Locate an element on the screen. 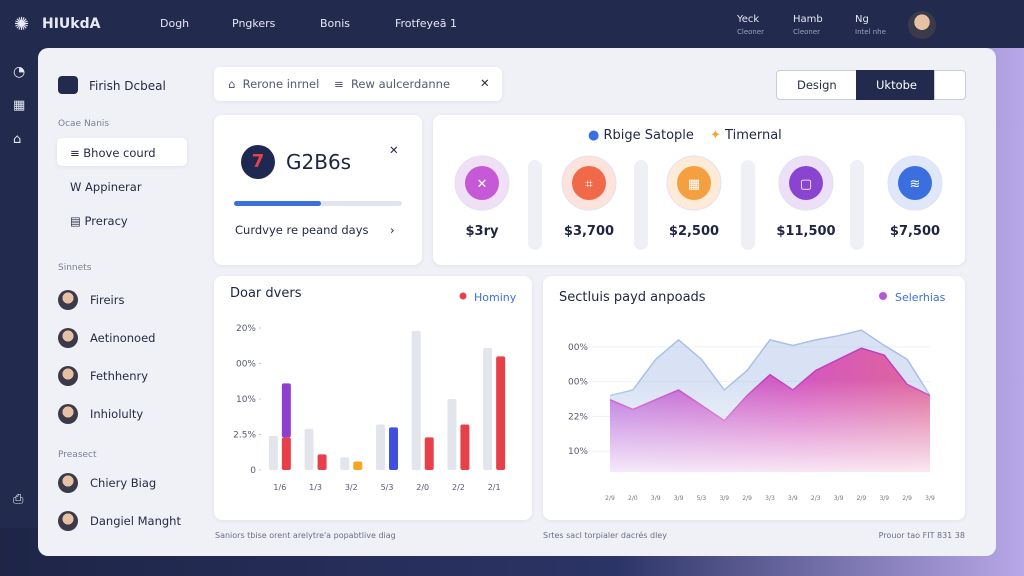 Image resolution: width=1024 pixels, height=576 pixels. menu-item: Aetinonoed is located at coordinates (123, 338).